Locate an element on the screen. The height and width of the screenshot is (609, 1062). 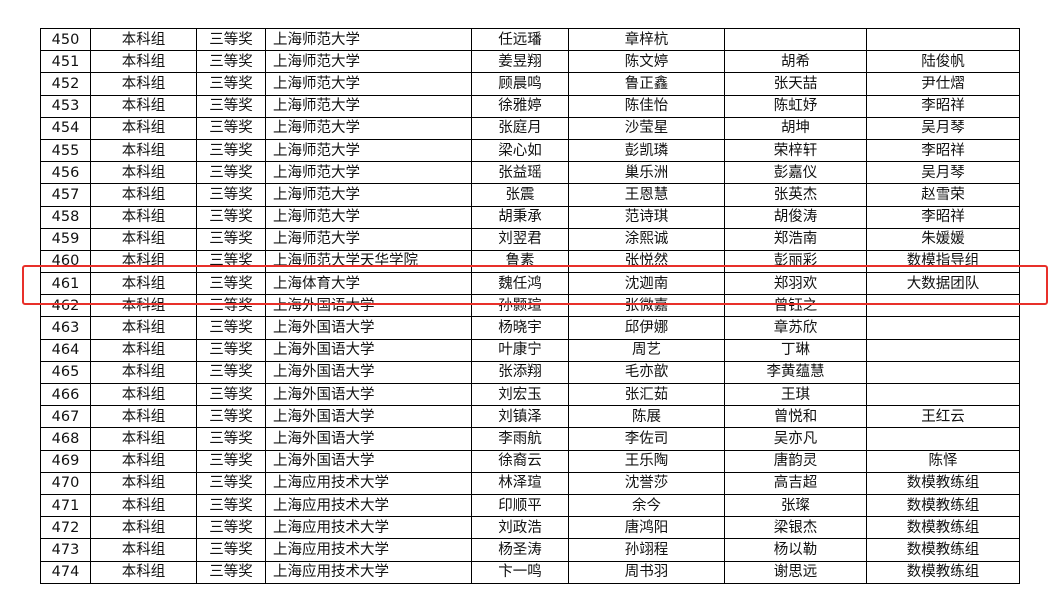
table-row: 464 本科组 三等奖 上海外国语大学 叶康宁 周艺 丁琳 is located at coordinates (530, 350).